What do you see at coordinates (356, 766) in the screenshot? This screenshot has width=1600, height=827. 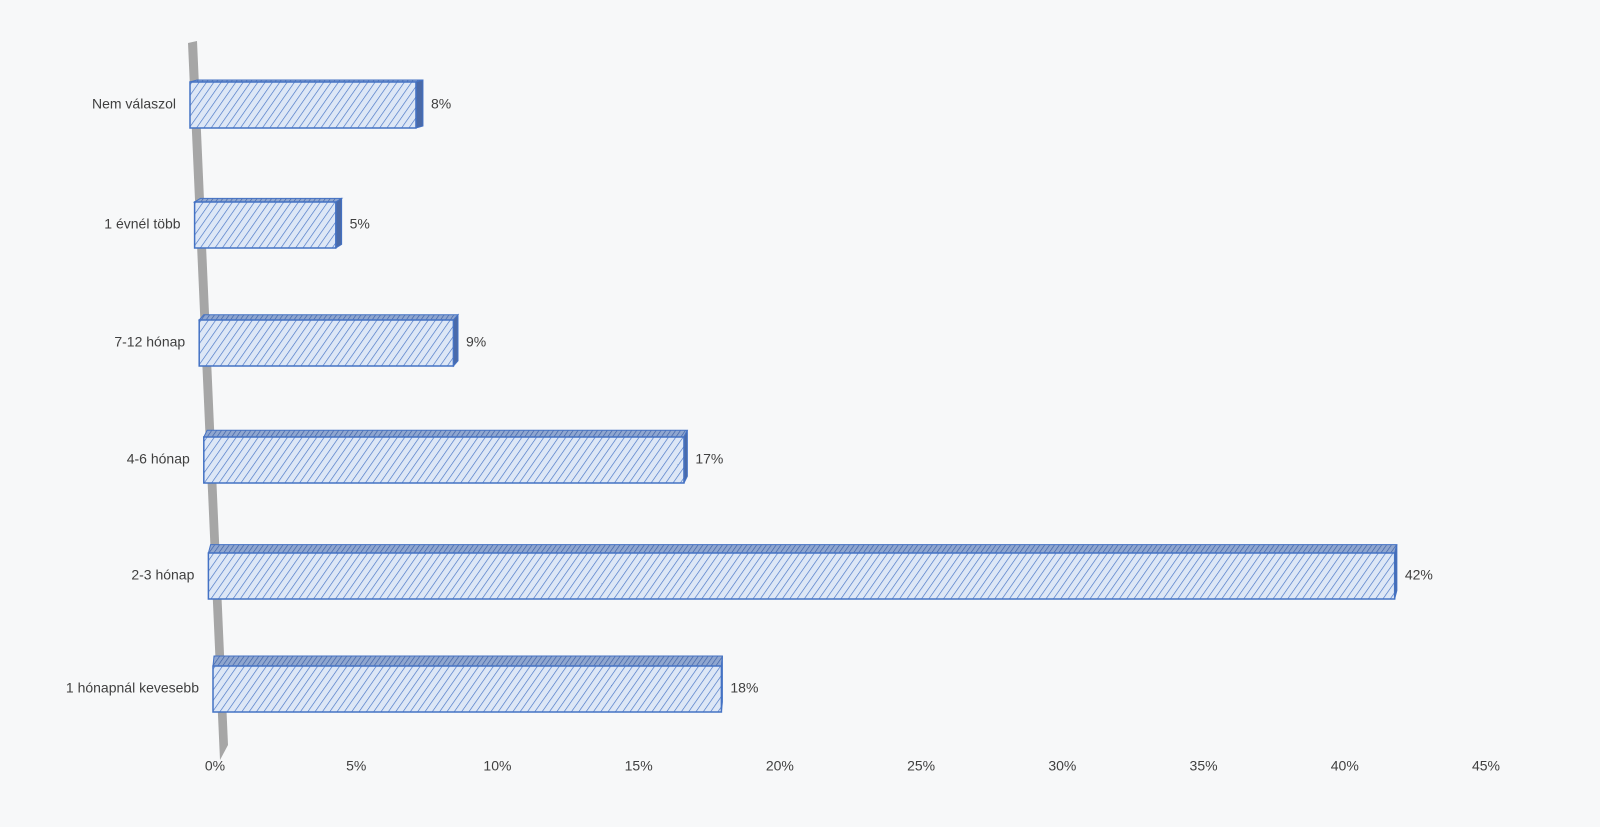 I see `x-tick-label: 5%` at bounding box center [356, 766].